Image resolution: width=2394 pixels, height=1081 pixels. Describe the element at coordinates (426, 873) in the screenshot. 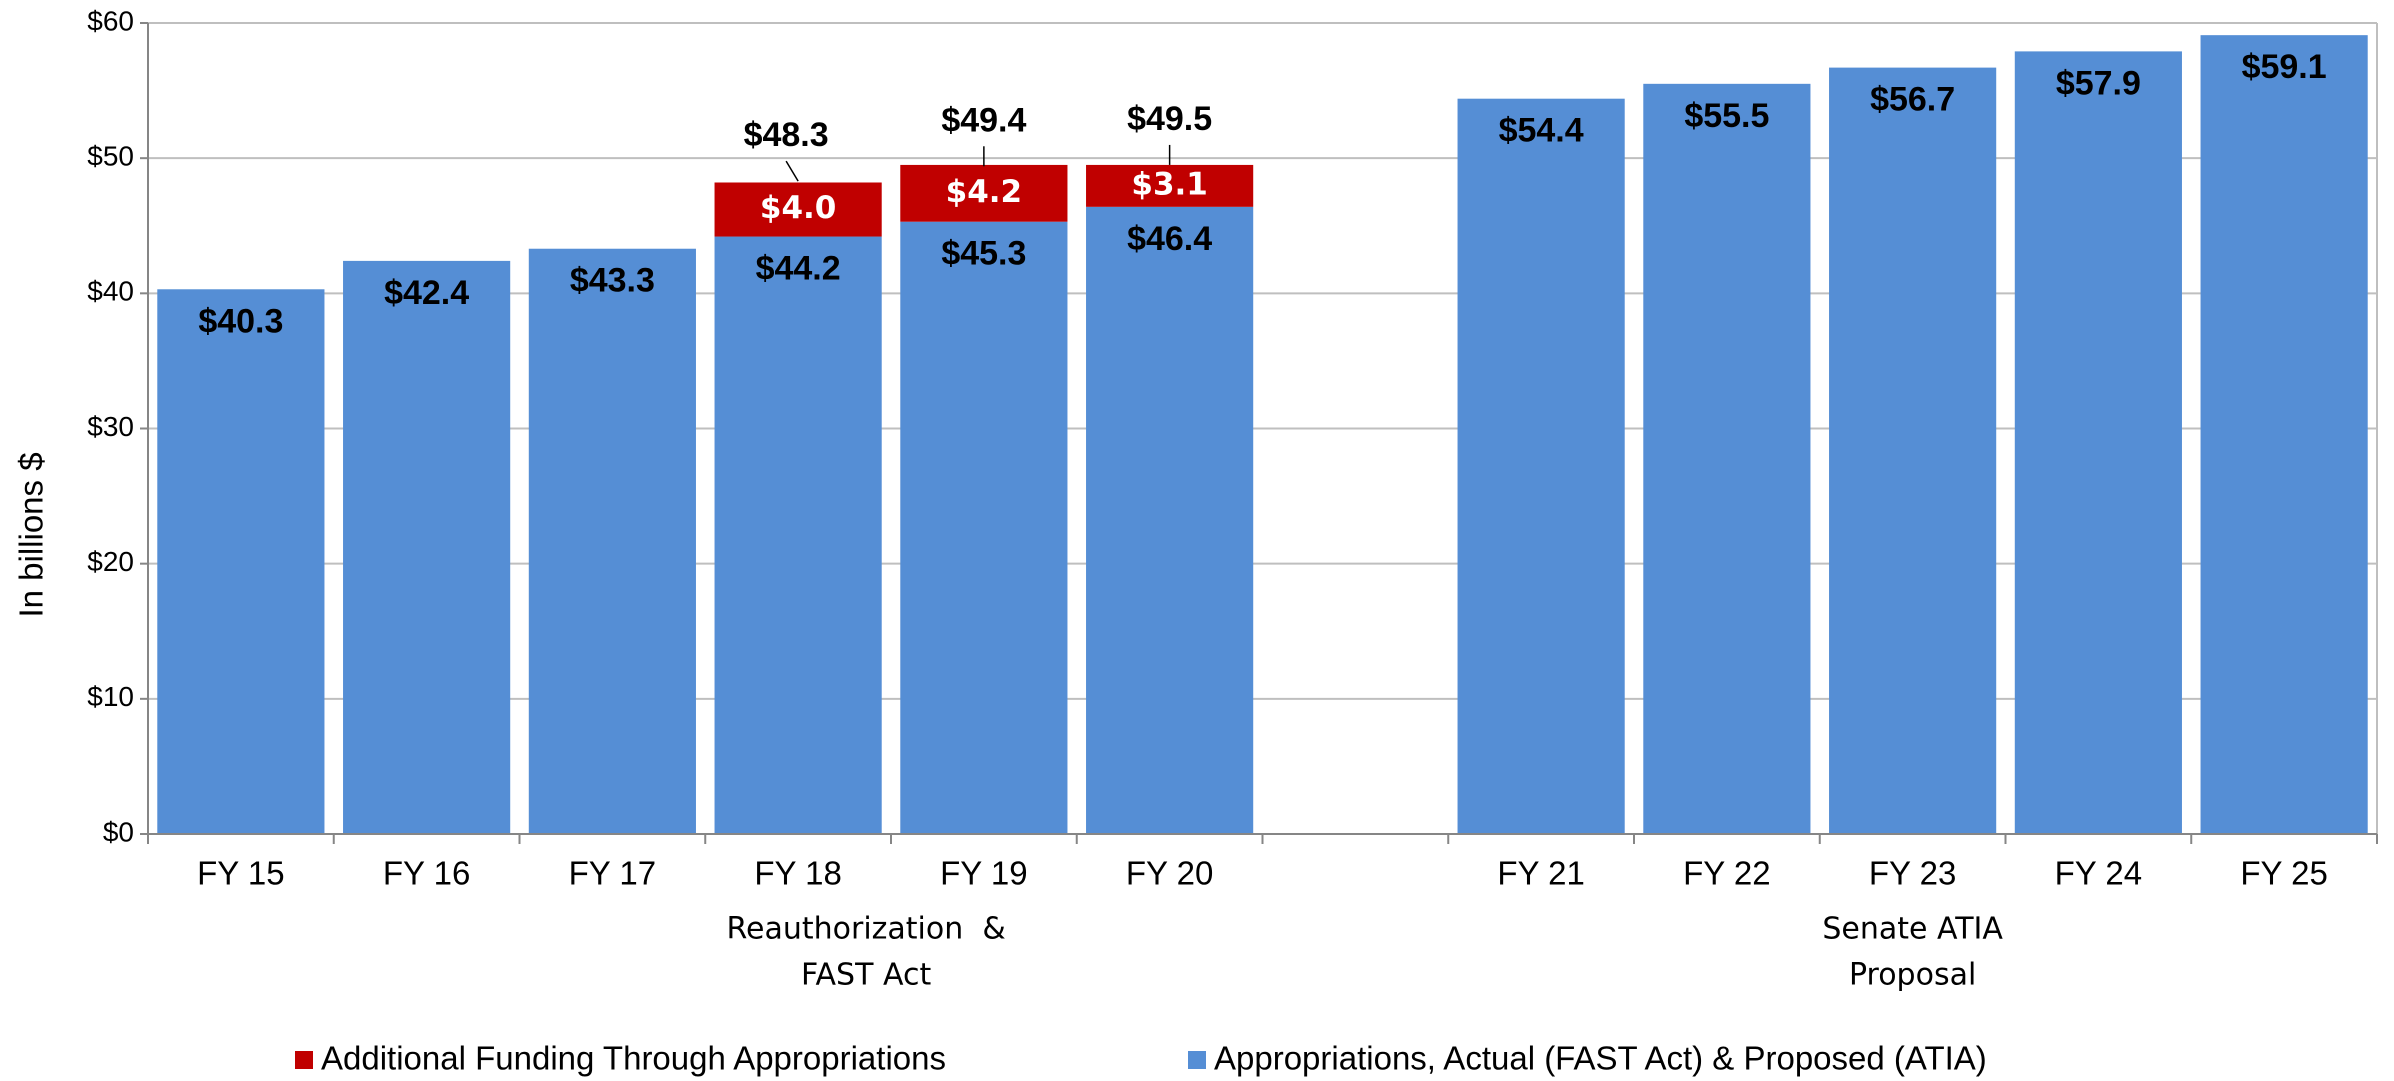

I see `x-tick-label: FY 16` at that location.